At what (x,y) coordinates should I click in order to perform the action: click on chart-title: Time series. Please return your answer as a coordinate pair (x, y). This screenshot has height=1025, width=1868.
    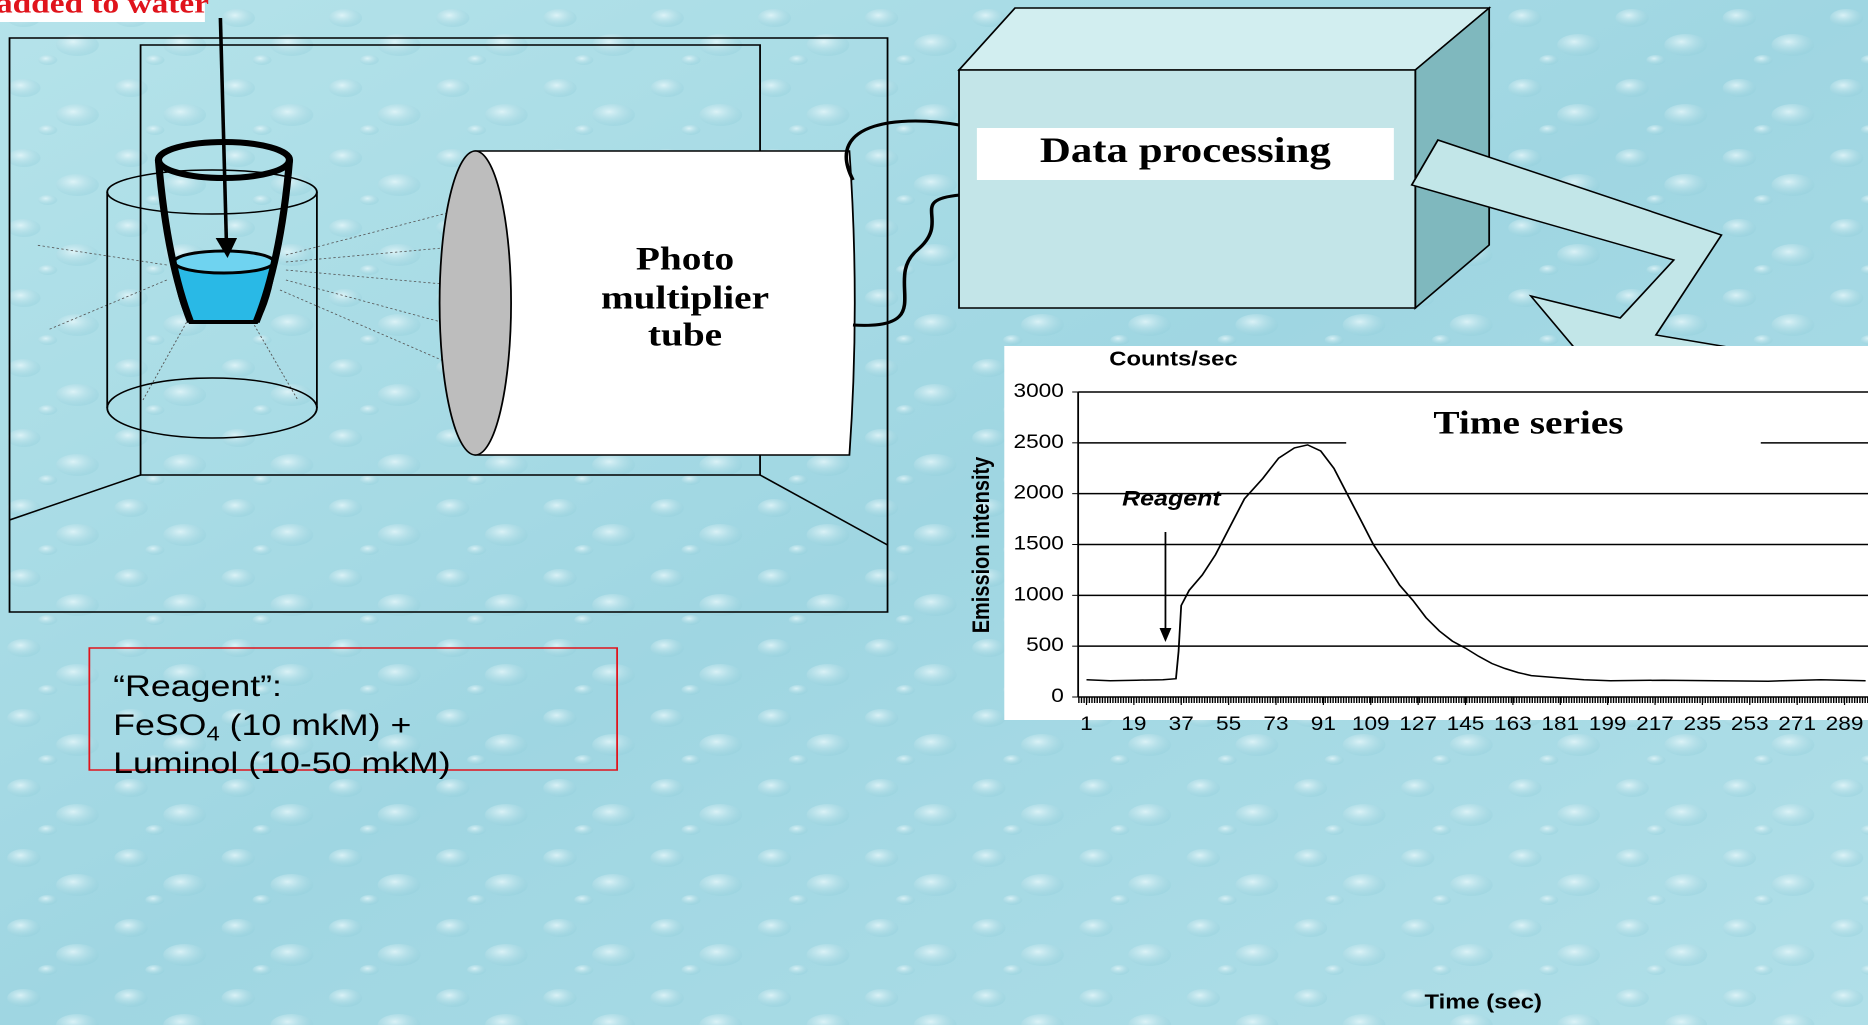
    Looking at the image, I should click on (1528, 422).